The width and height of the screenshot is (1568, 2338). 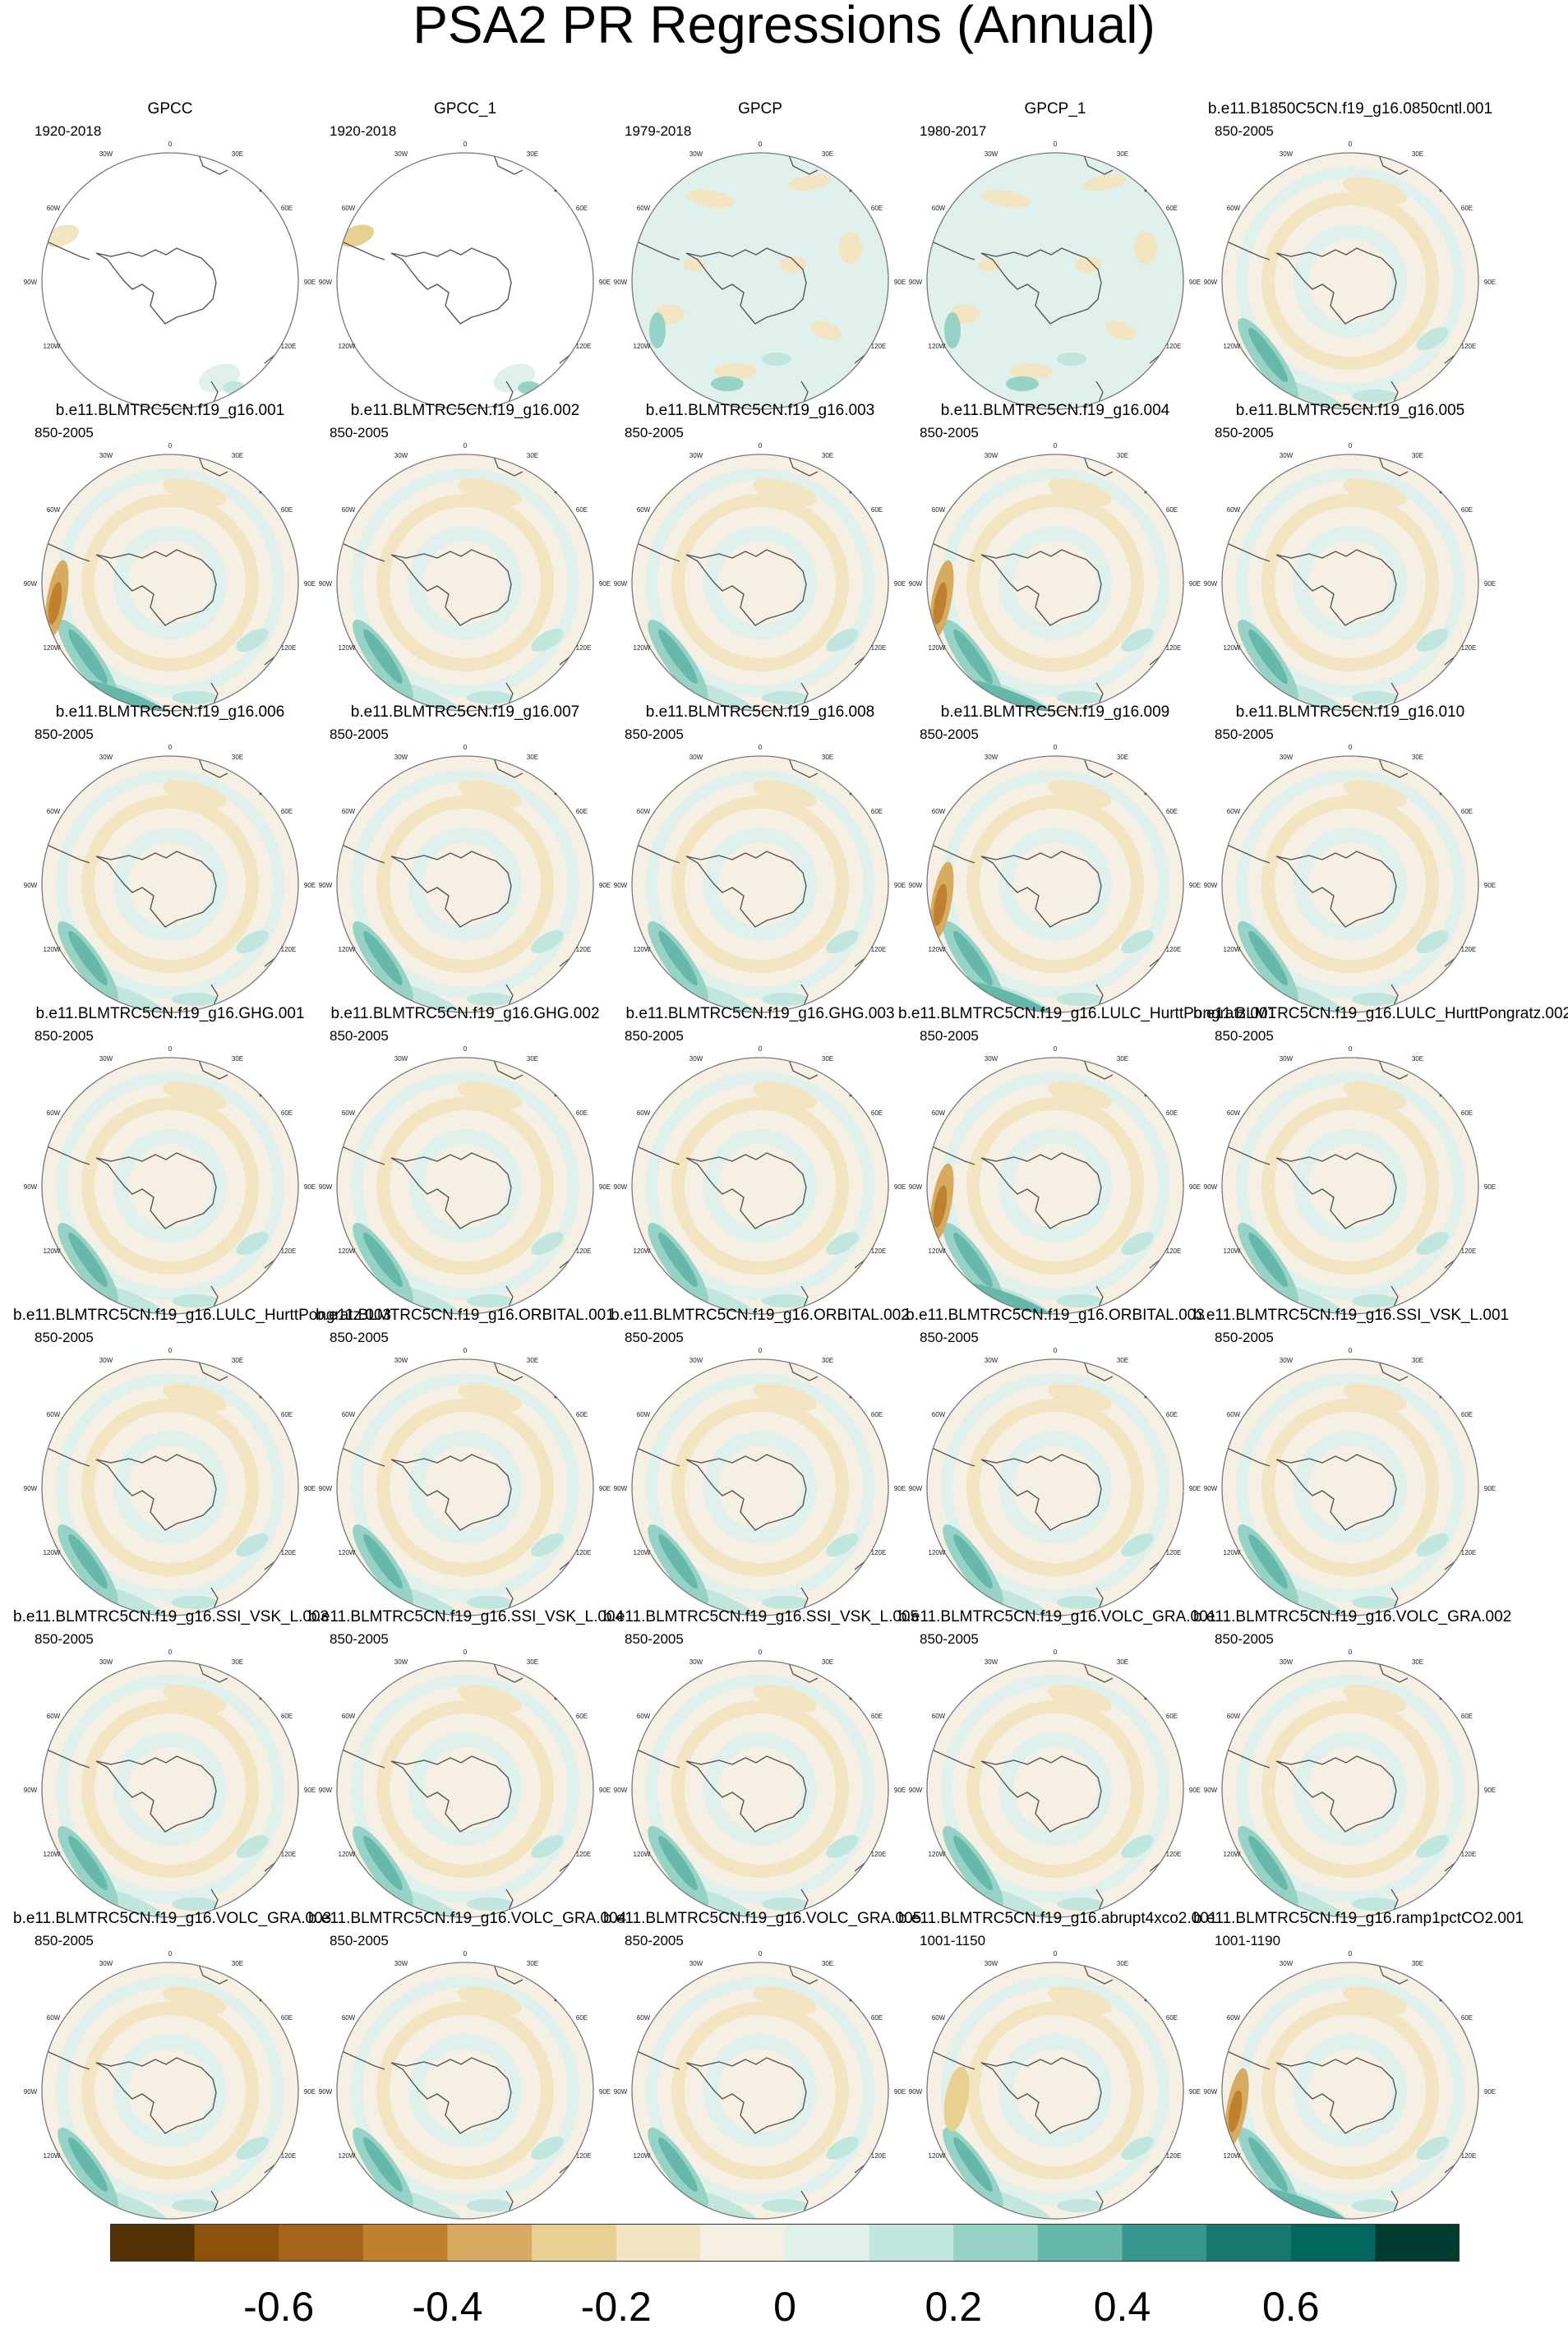 What do you see at coordinates (616, 2307) in the screenshot?
I see `colorbar-tick-label: -0.2` at bounding box center [616, 2307].